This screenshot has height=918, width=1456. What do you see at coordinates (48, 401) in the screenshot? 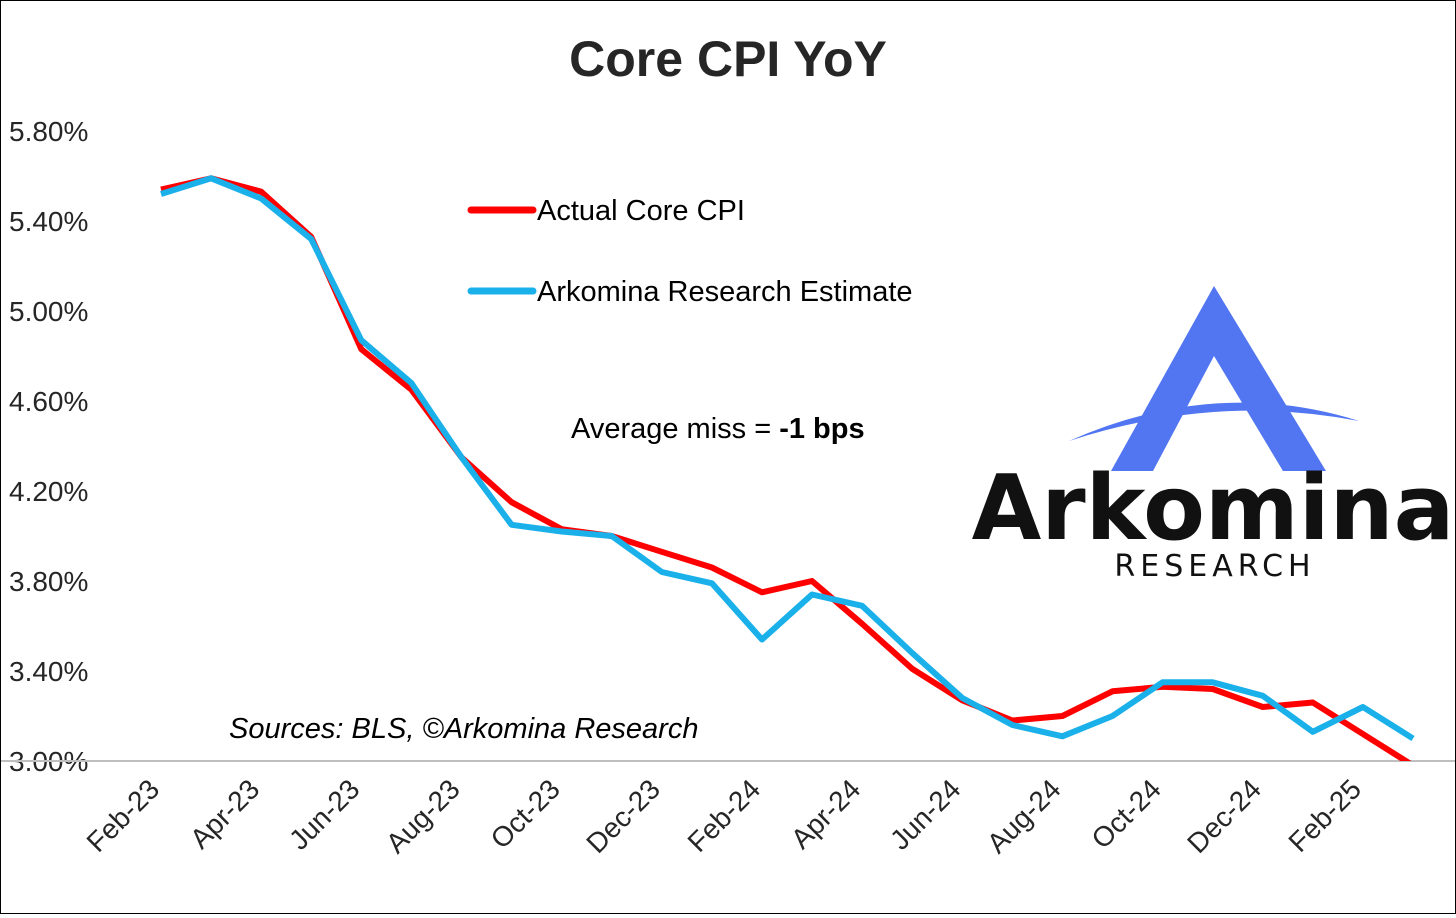
I see `y-tick-label: 4.60%` at bounding box center [48, 401].